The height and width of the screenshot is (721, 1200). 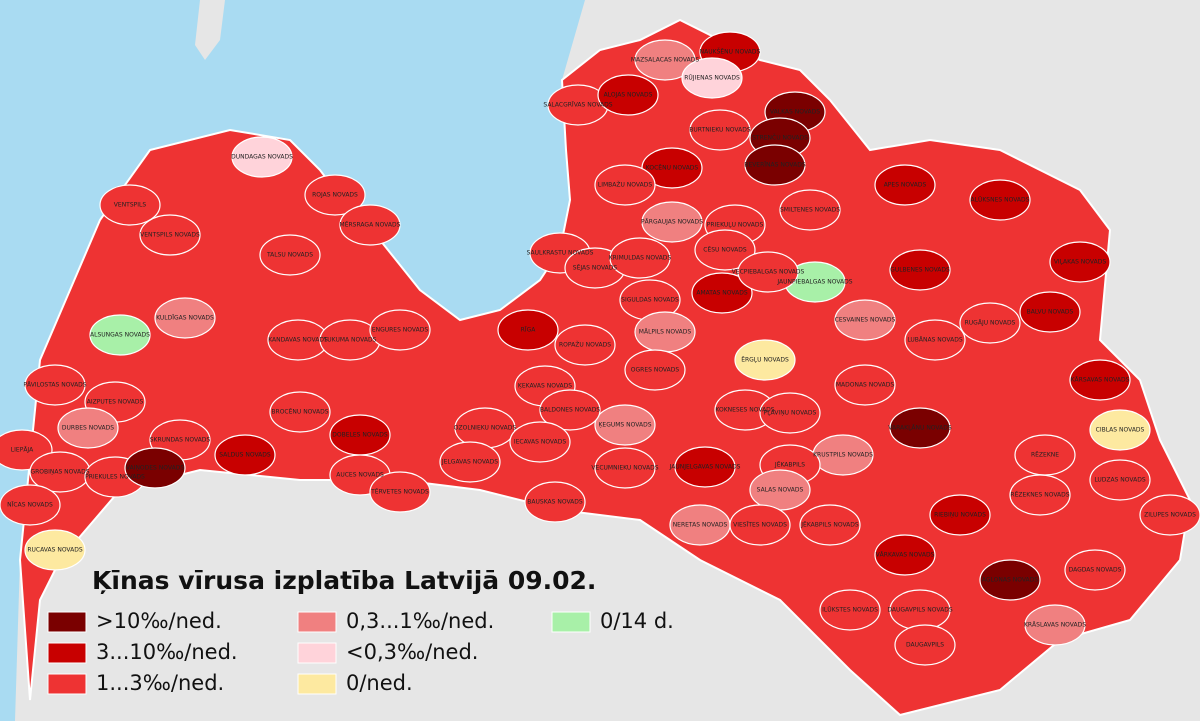 I want to click on region-label: BROCĒNU NOVADS, so click(x=299, y=412).